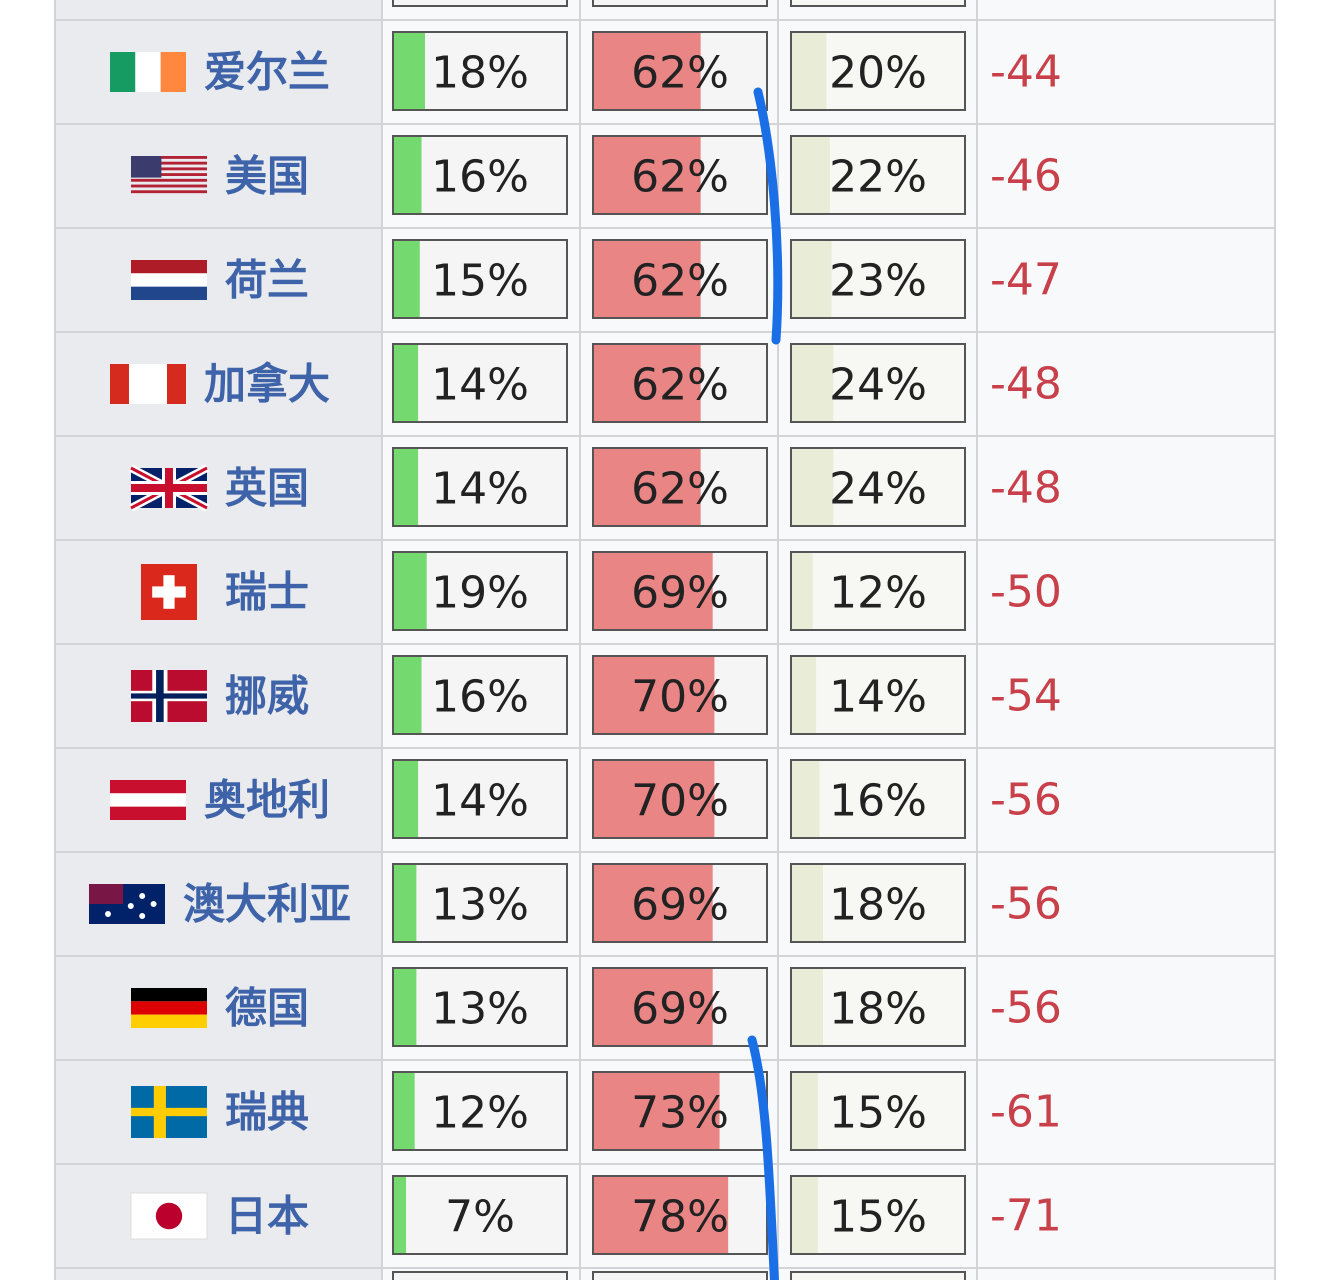 The height and width of the screenshot is (1280, 1329). What do you see at coordinates (1026, 592) in the screenshot?
I see `net-value: -50` at bounding box center [1026, 592].